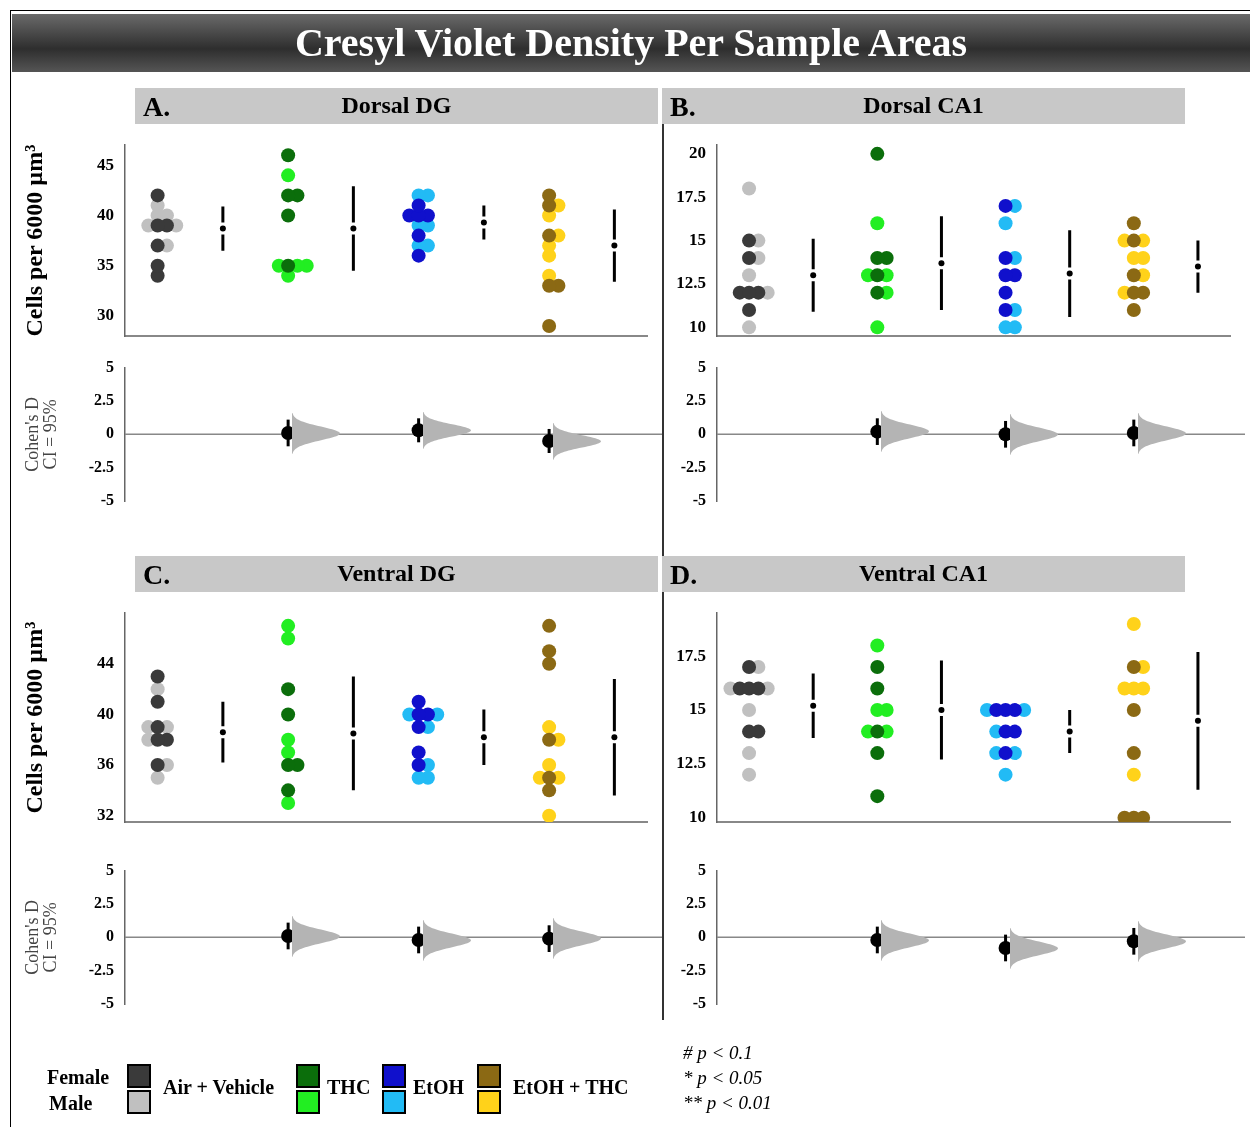  What do you see at coordinates (105, 764) in the screenshot?
I see `y-tick-label: 36` at bounding box center [105, 764].